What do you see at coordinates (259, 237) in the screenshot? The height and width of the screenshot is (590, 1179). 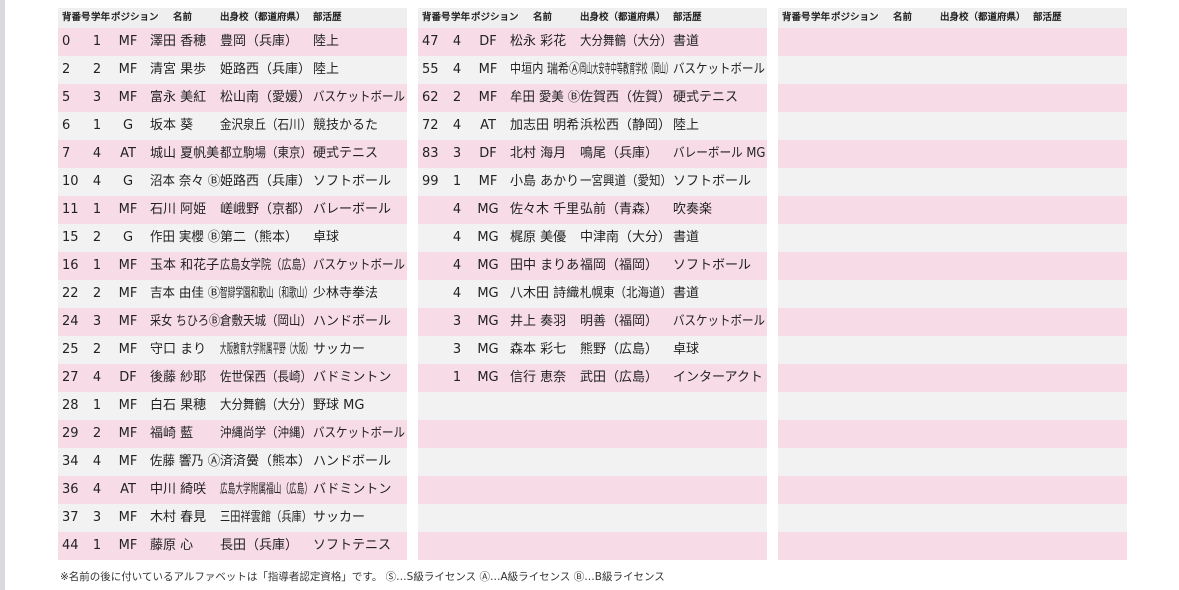 I see `school-cell: 第二（熊本）` at bounding box center [259, 237].